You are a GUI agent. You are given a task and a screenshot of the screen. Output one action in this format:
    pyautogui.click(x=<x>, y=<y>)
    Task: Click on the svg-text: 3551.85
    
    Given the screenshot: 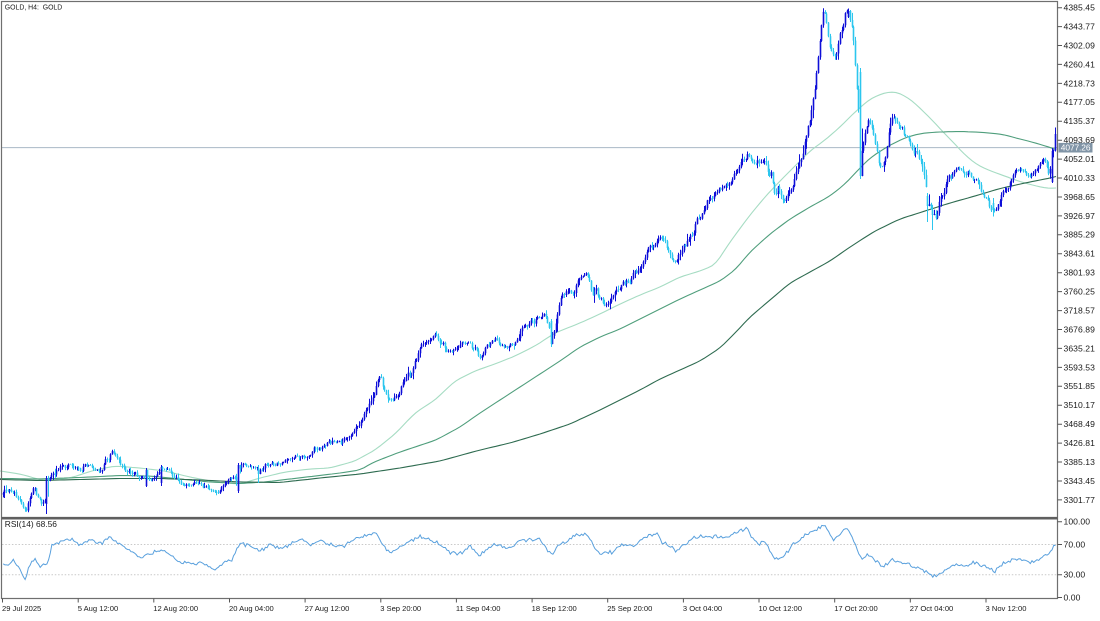 What is the action you would take?
    pyautogui.click(x=1080, y=386)
    